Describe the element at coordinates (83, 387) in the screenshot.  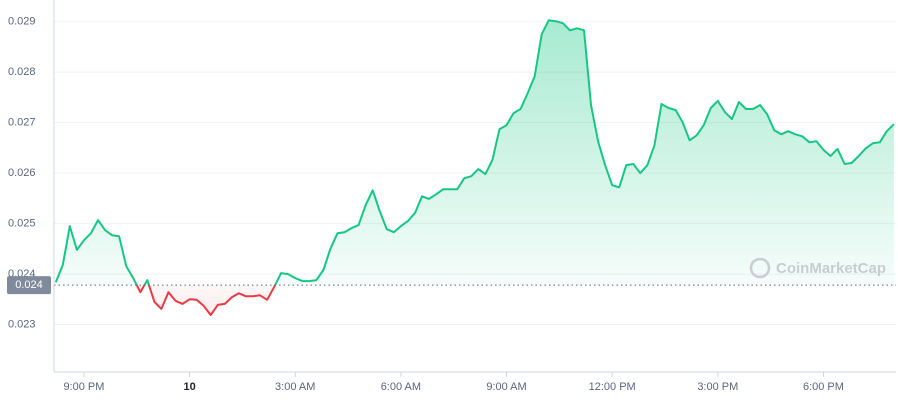
I see `x-tick-label: 9:00 PM` at that location.